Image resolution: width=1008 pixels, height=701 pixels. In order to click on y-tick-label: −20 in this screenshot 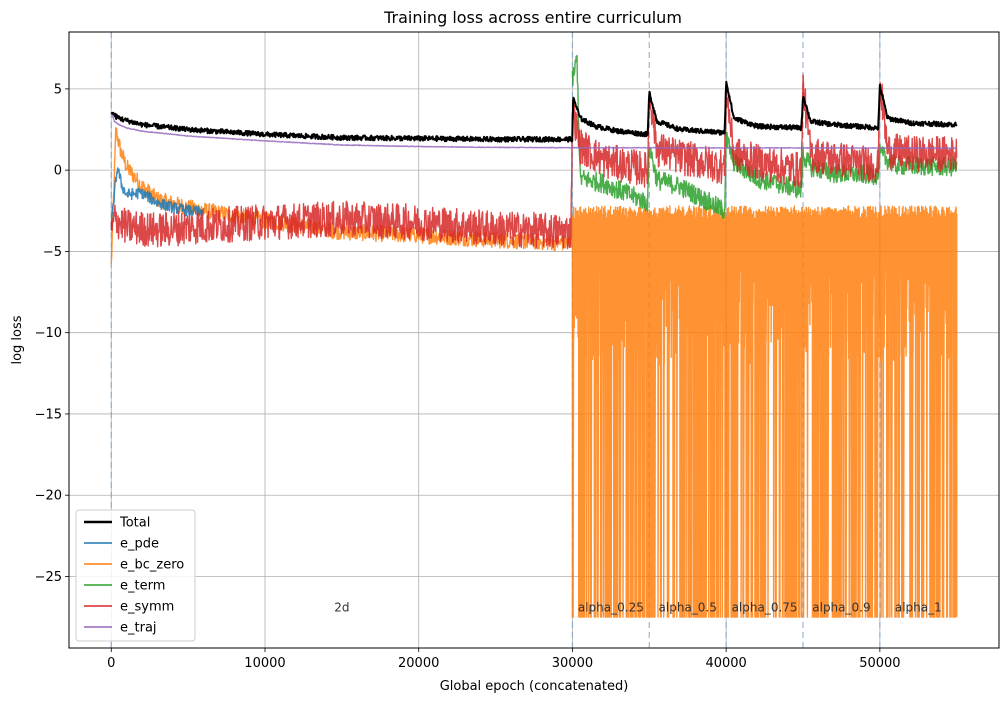, I will do `click(48, 496)`.